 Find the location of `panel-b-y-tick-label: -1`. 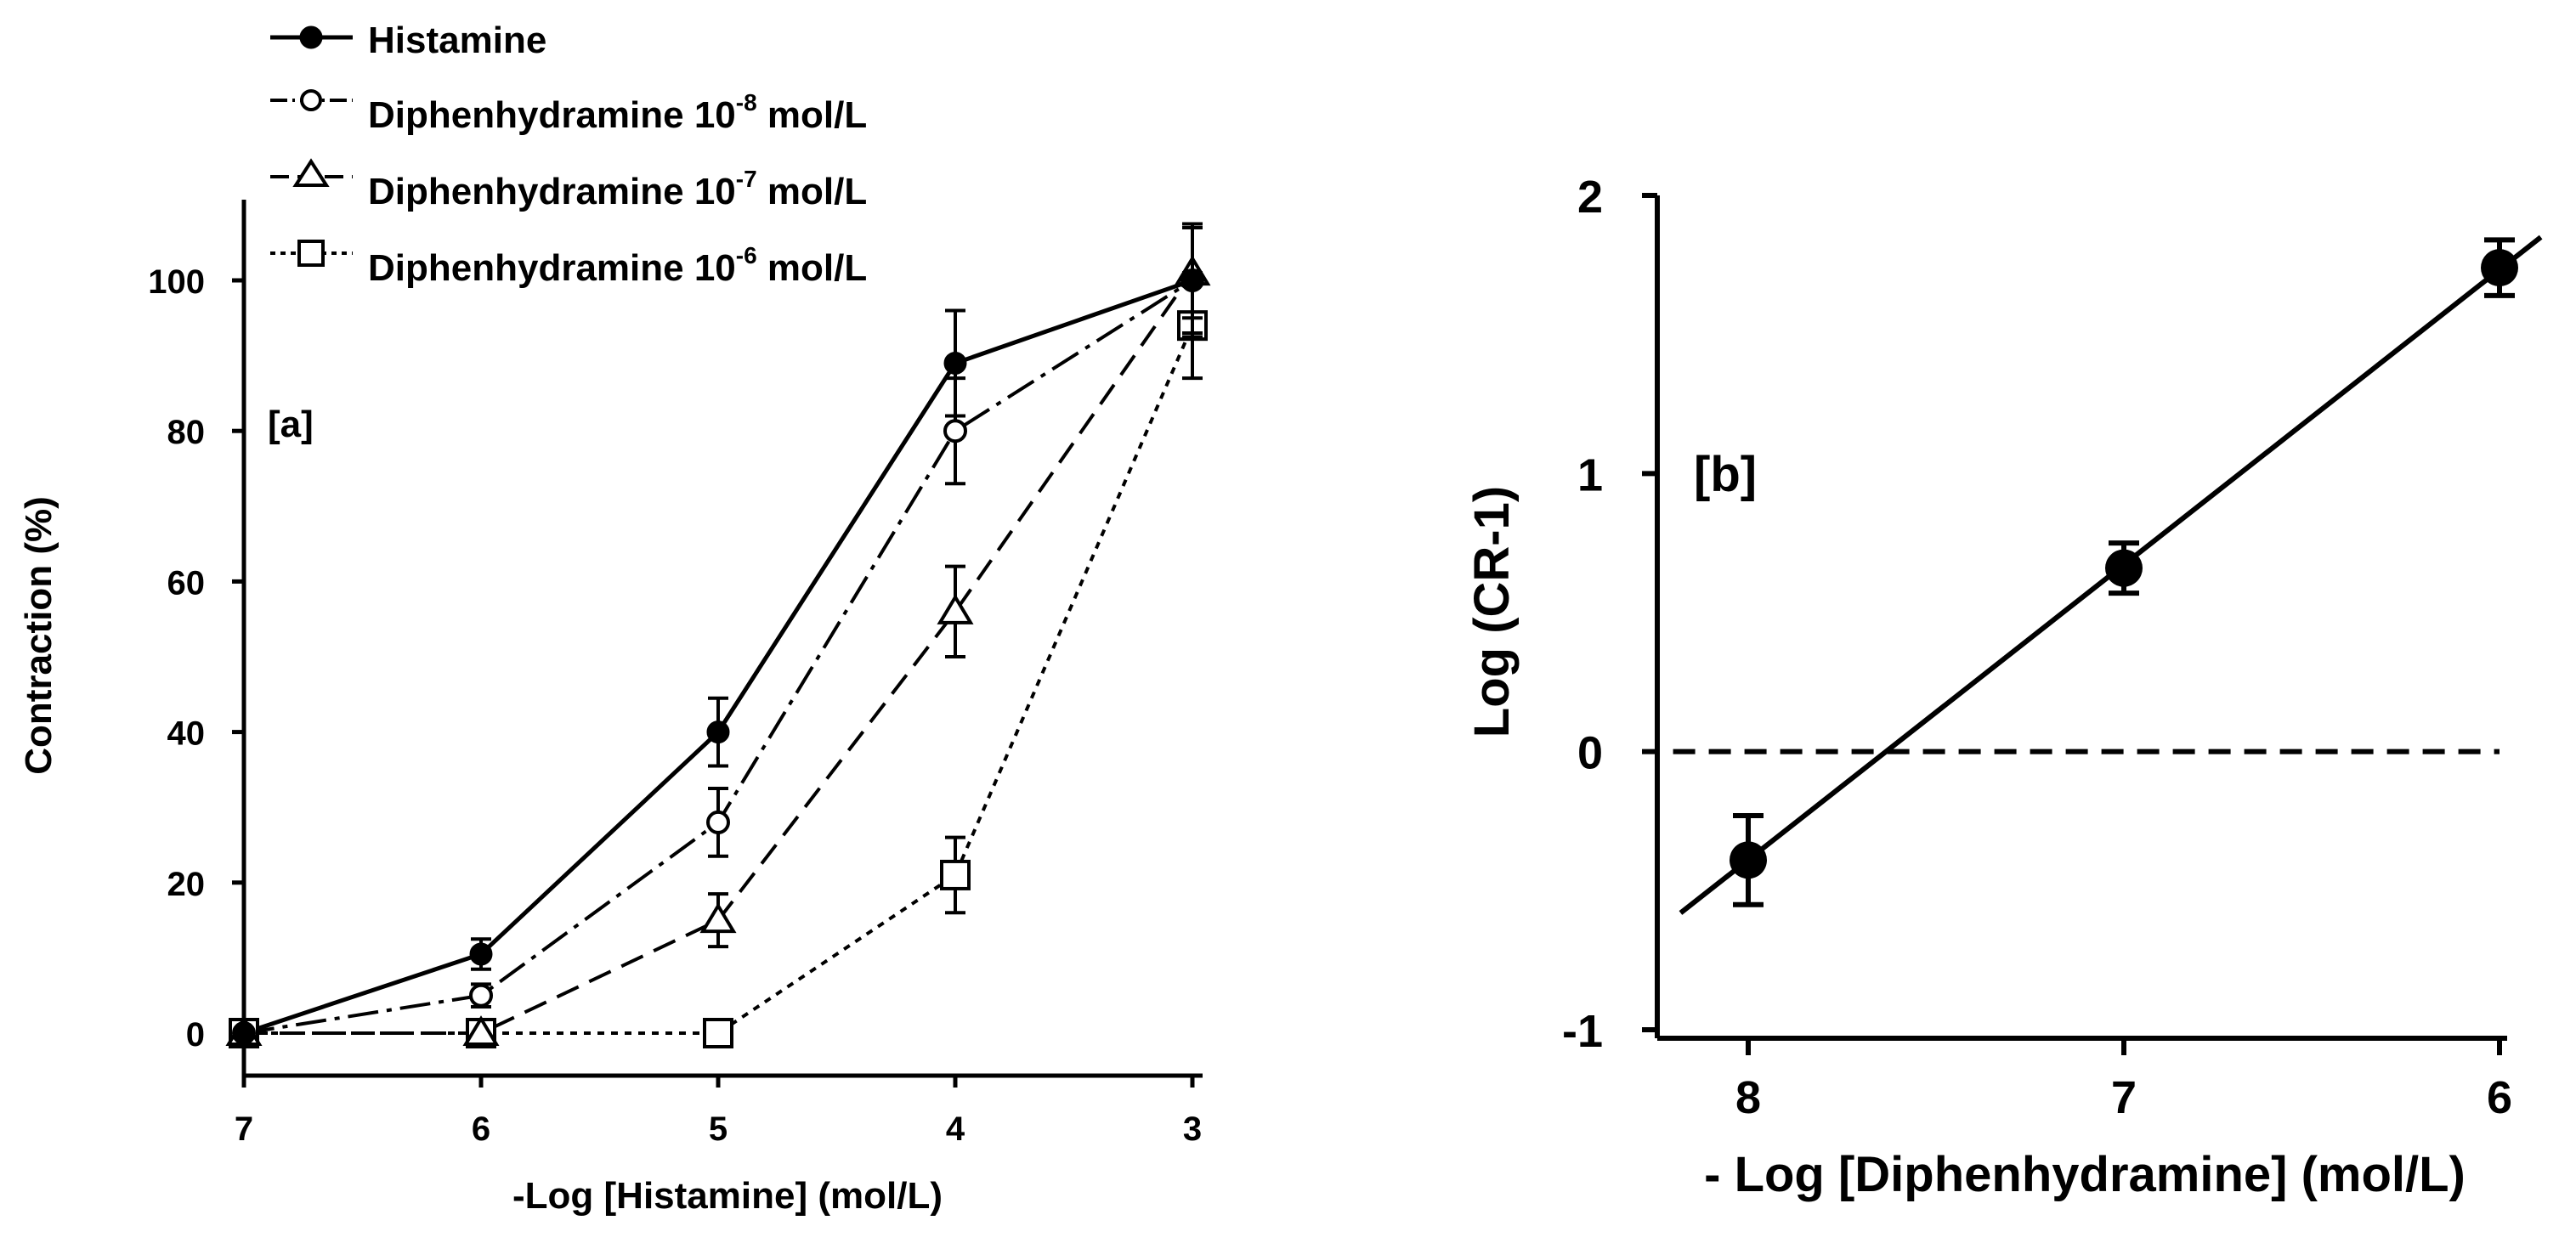

panel-b-y-tick-label: -1 is located at coordinates (1582, 1032).